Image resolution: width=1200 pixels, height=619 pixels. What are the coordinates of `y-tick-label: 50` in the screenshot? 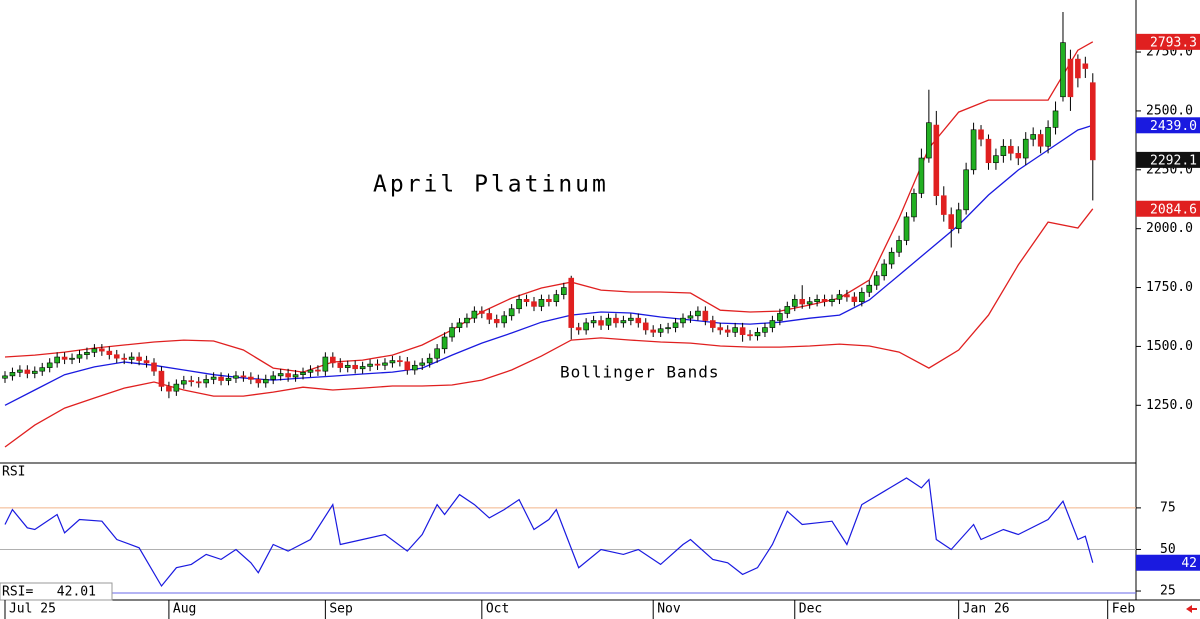 It's located at (1168, 549).